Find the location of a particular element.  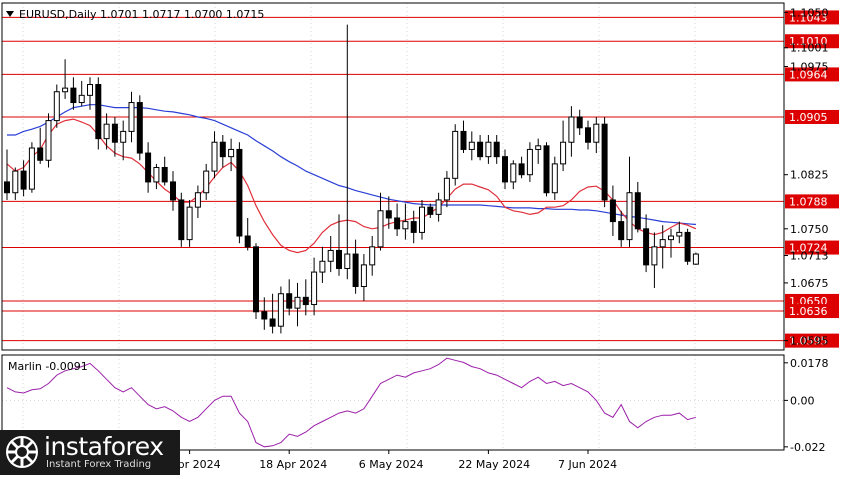

x-tick-label: 22 May 2024 is located at coordinates (494, 464).